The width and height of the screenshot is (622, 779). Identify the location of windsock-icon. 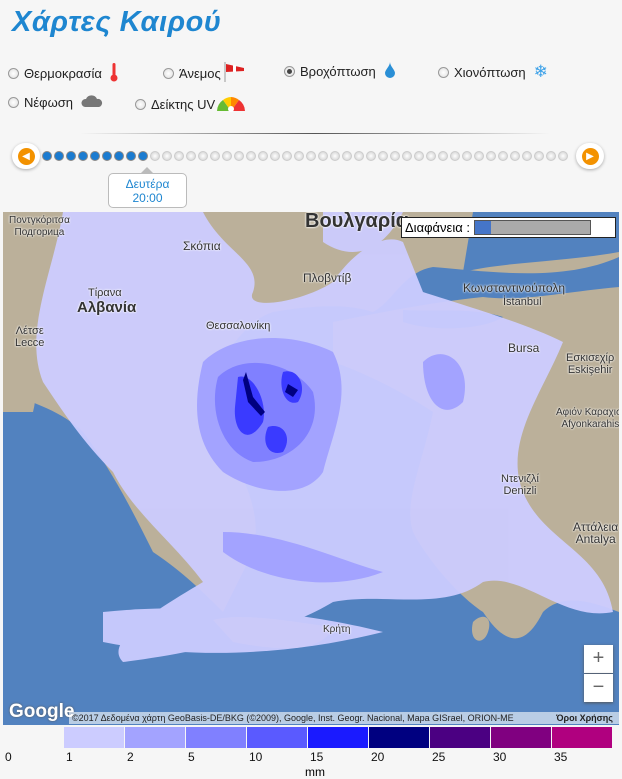
(236, 73).